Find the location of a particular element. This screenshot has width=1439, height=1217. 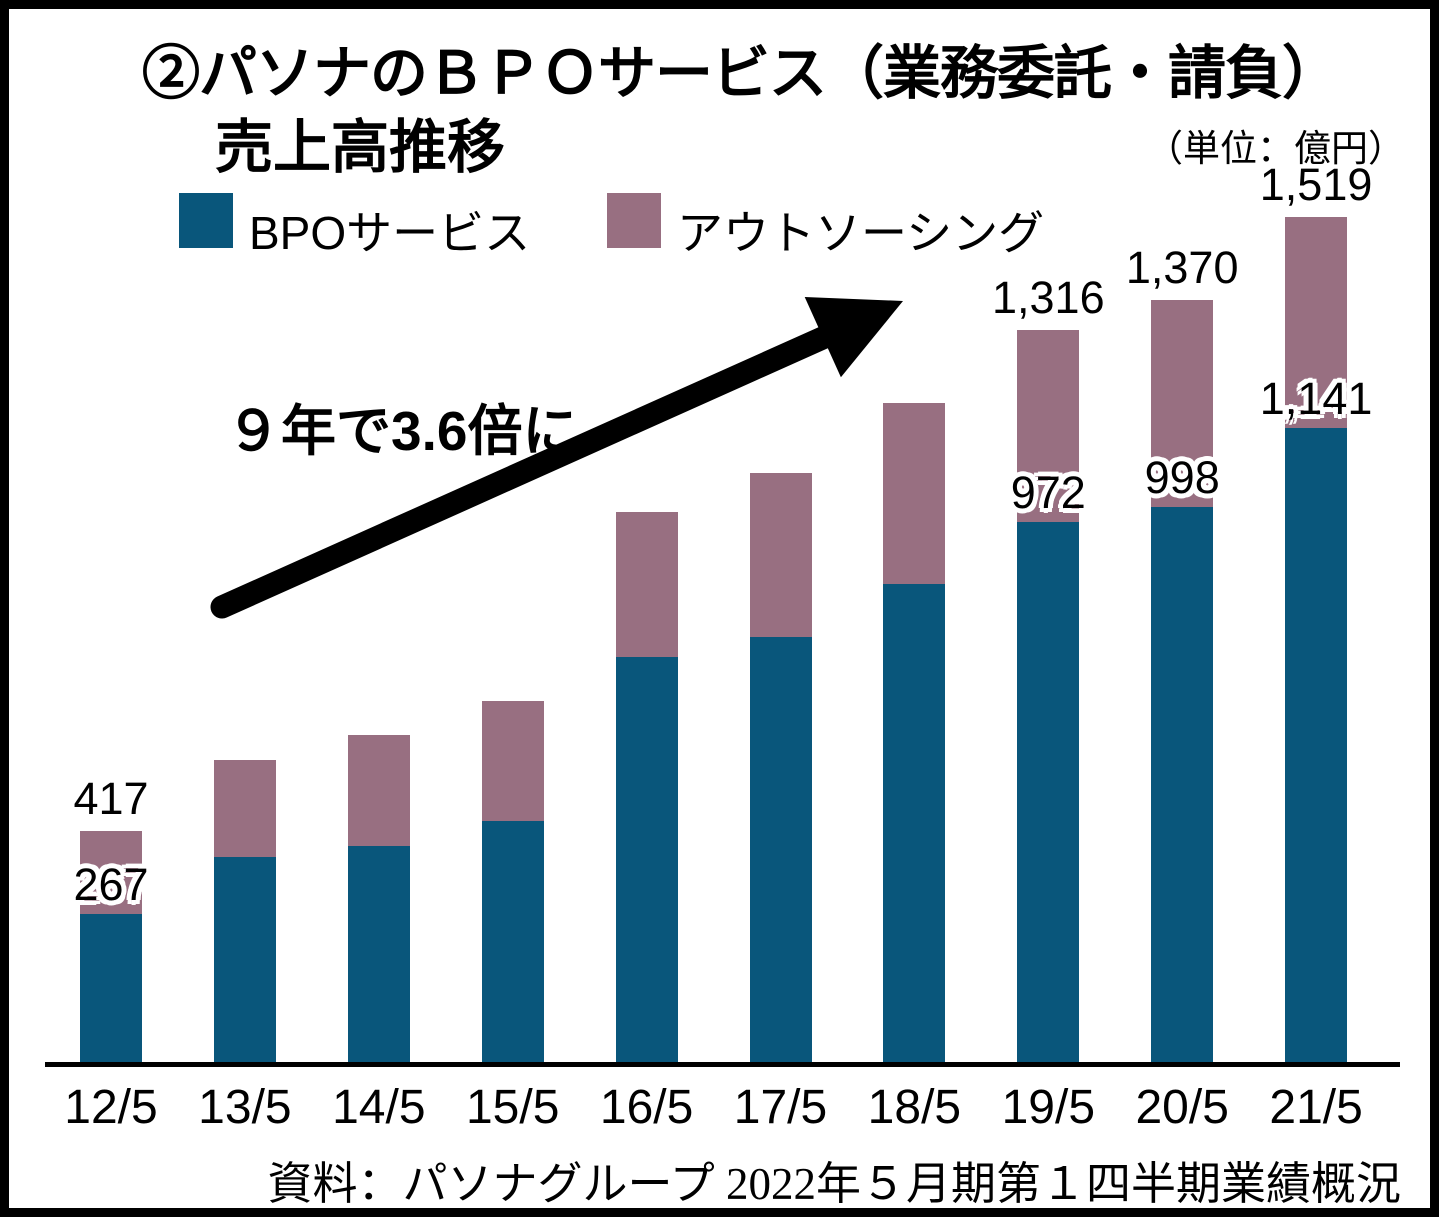

legend-swatch-bpo is located at coordinates (206, 220).